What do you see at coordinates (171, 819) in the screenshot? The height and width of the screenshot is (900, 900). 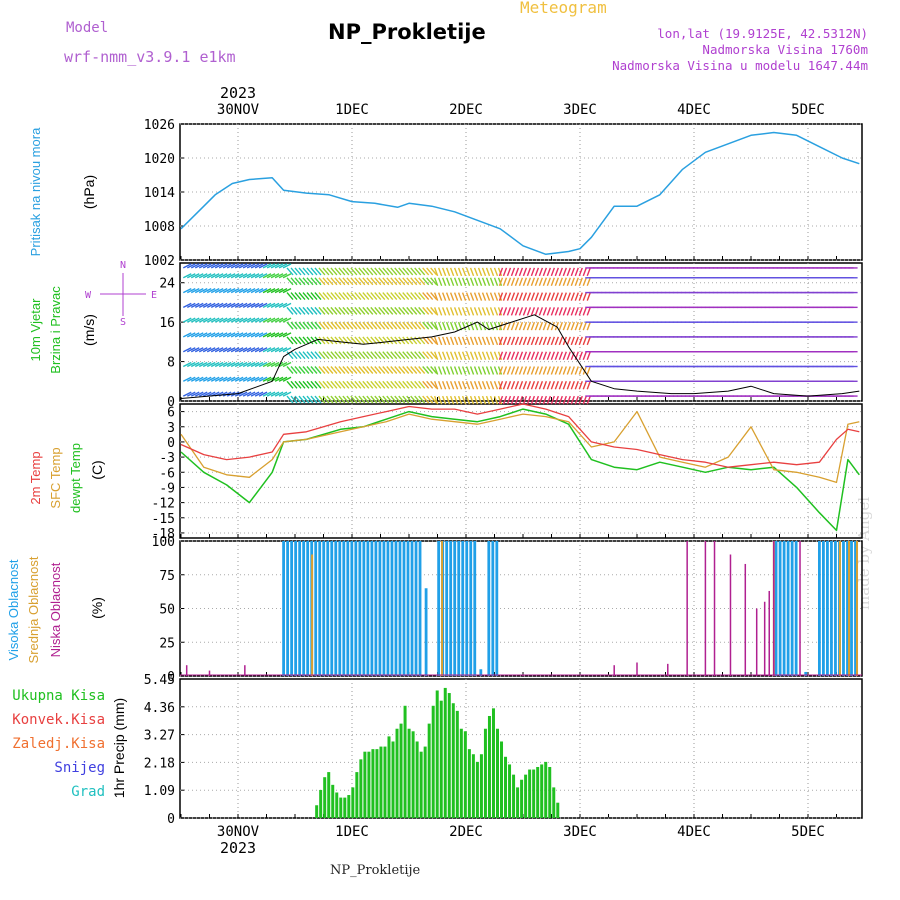 I see `y-tick-label: 0` at bounding box center [171, 819].